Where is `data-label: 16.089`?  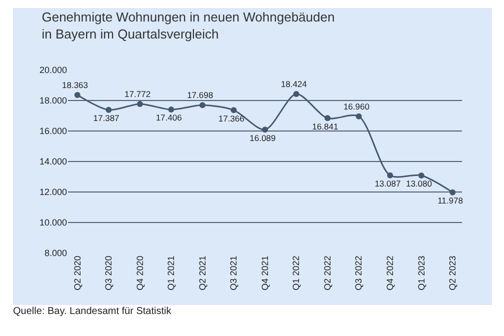 data-label: 16.089 is located at coordinates (265, 137).